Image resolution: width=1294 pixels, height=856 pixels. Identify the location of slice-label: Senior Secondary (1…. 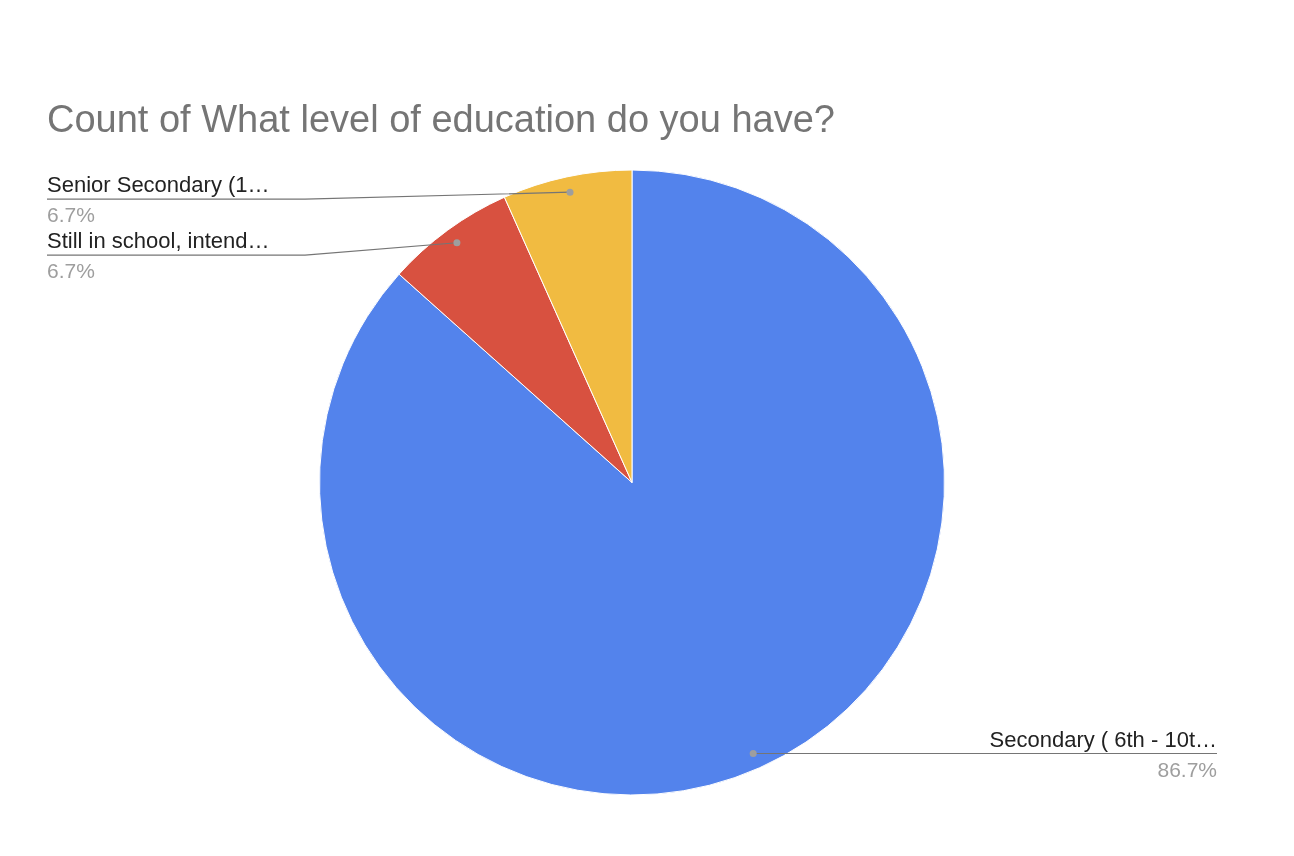
(158, 185).